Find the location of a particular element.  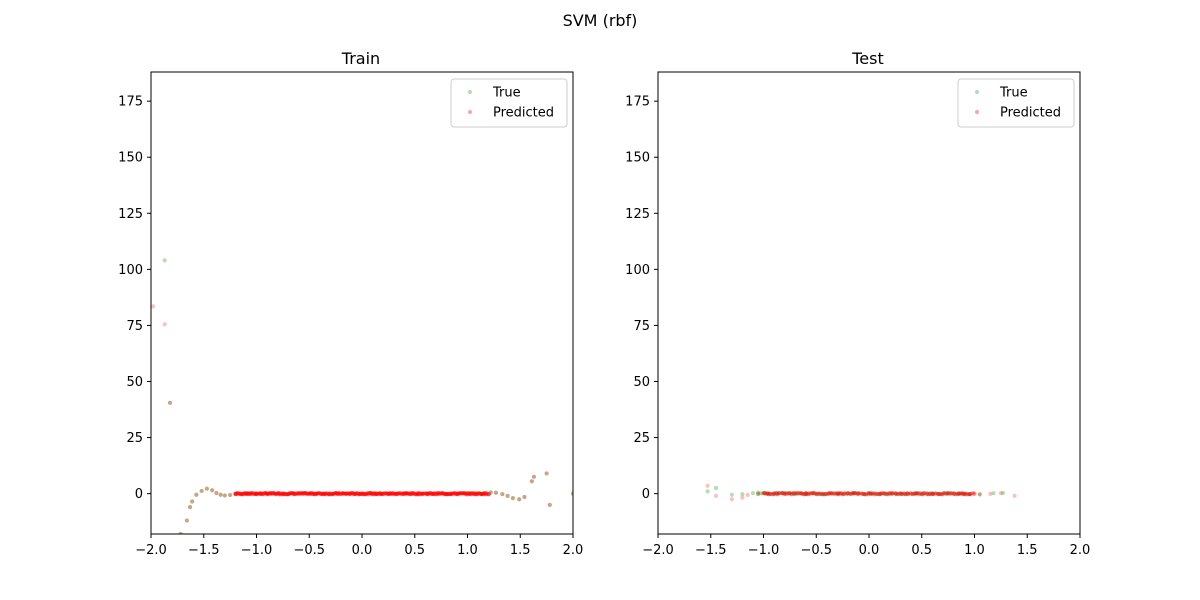

figure-title: SVM (rbf) is located at coordinates (600, 20).